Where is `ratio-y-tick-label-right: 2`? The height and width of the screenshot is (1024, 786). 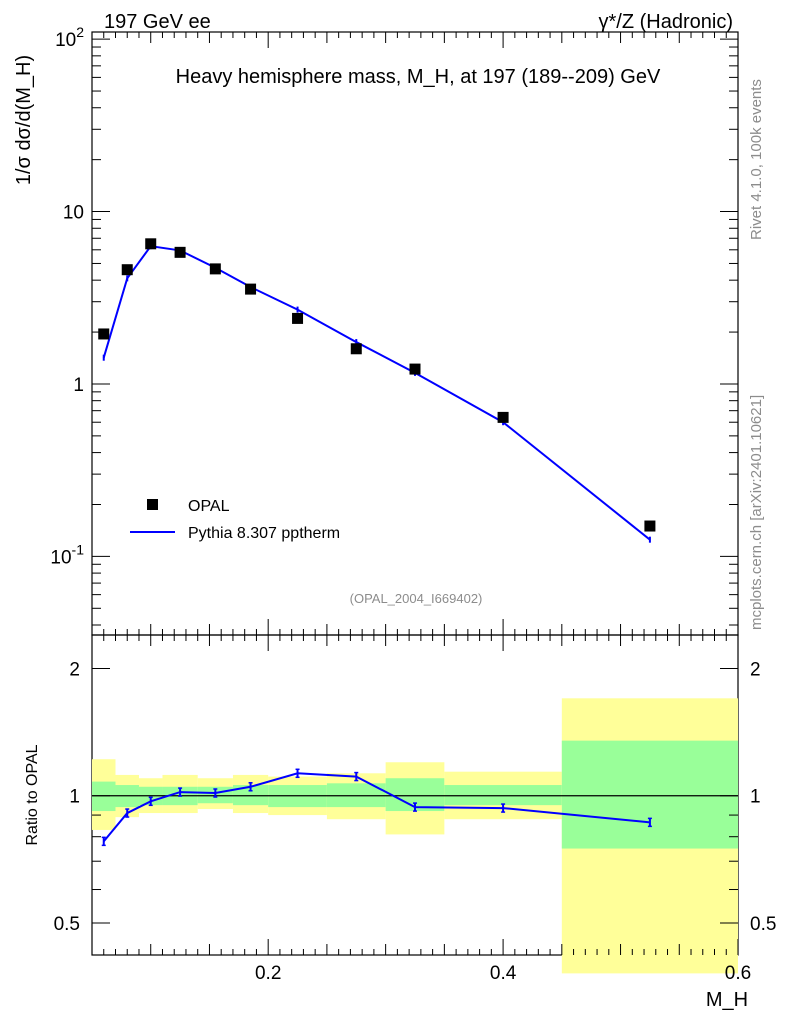 ratio-y-tick-label-right: 2 is located at coordinates (755, 669).